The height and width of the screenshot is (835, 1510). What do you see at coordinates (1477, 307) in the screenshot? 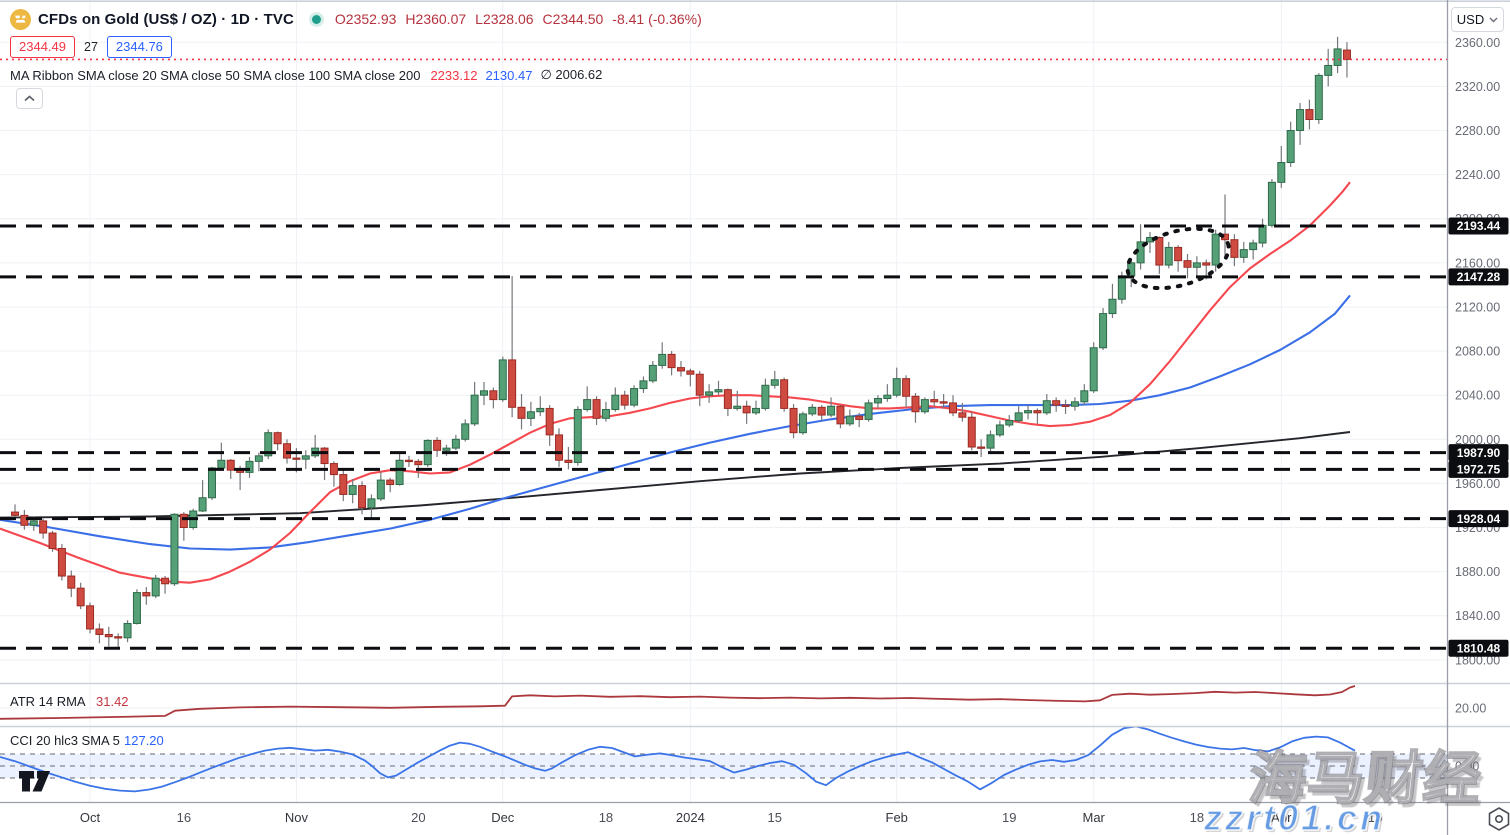
I see `svg-text: 2120.00` at bounding box center [1477, 307].